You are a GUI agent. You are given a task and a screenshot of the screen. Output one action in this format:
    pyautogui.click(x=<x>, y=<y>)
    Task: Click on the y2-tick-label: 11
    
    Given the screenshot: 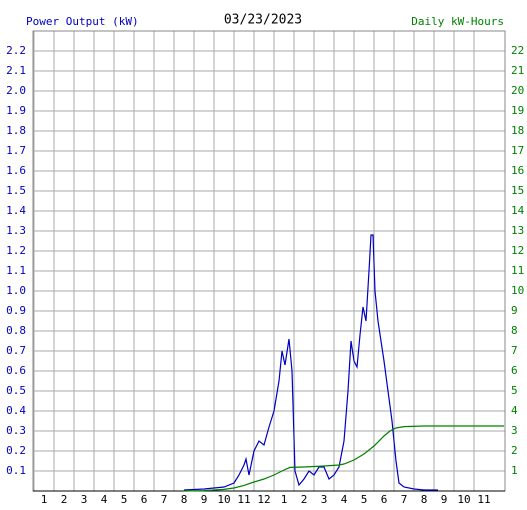 What is the action you would take?
    pyautogui.click(x=517, y=270)
    